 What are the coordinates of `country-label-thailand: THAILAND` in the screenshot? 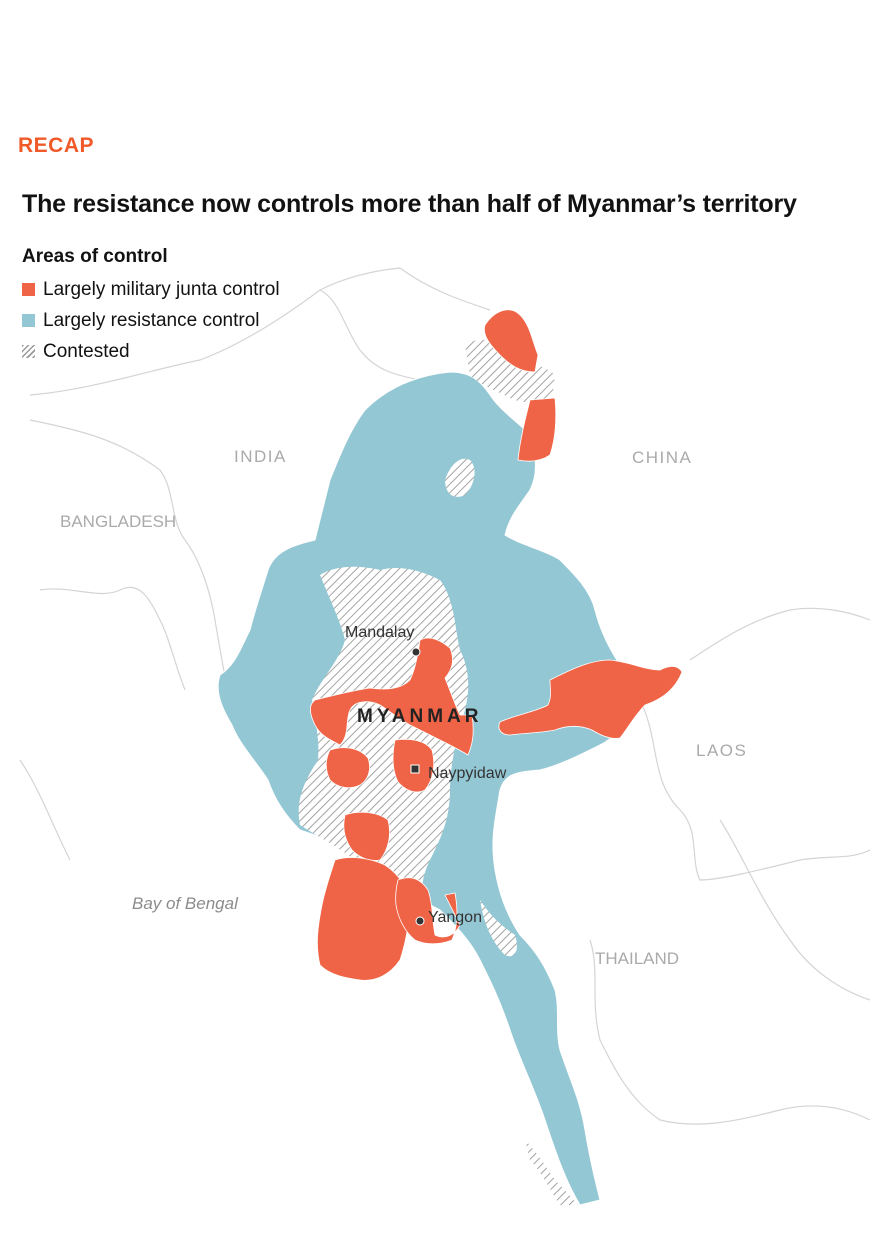 It's located at (637, 958).